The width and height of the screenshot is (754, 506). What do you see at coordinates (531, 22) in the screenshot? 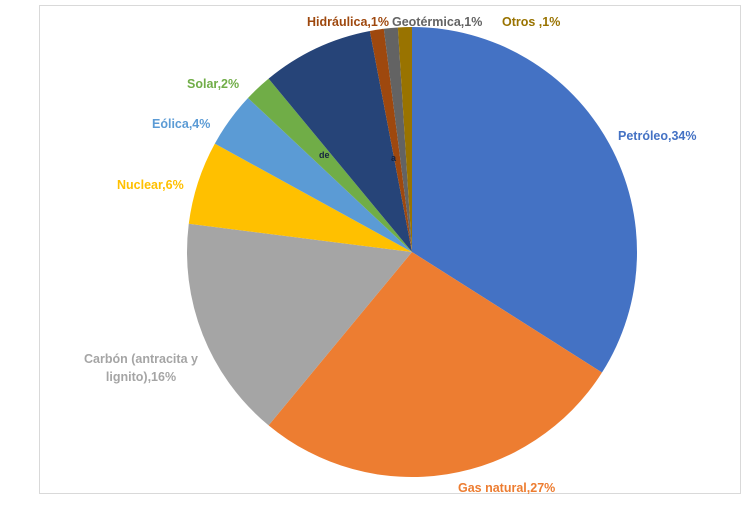
I see `slice-label-otros: Otros ,1%` at bounding box center [531, 22].